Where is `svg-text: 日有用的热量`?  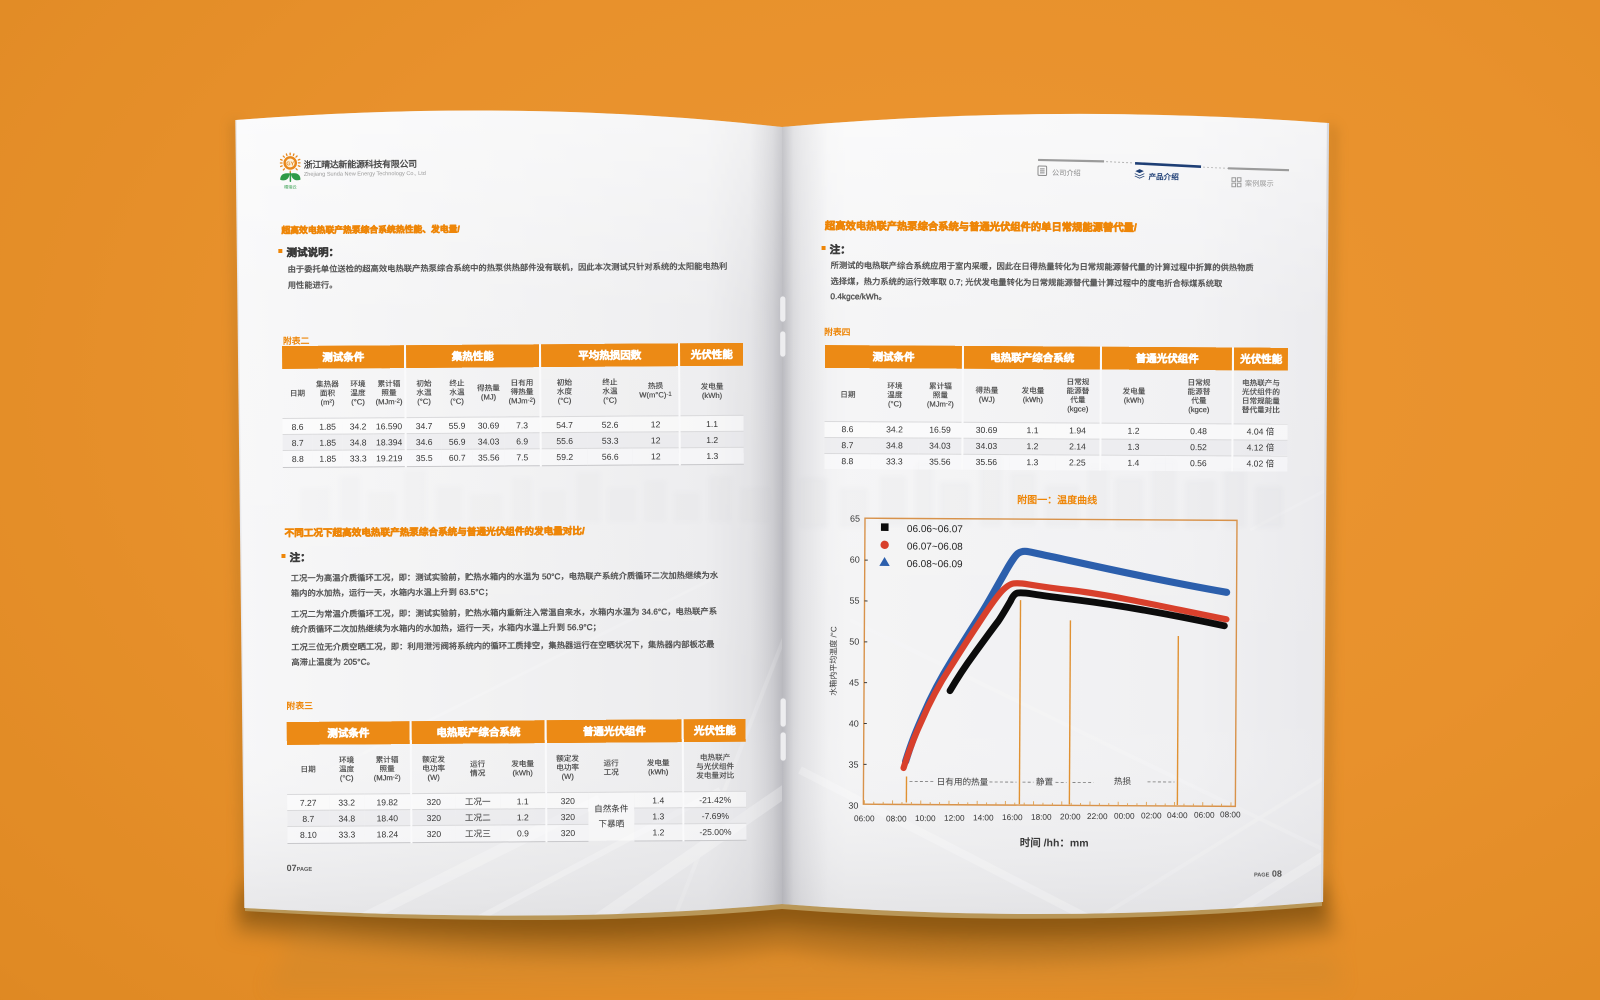 svg-text: 日有用的热量 is located at coordinates (963, 781).